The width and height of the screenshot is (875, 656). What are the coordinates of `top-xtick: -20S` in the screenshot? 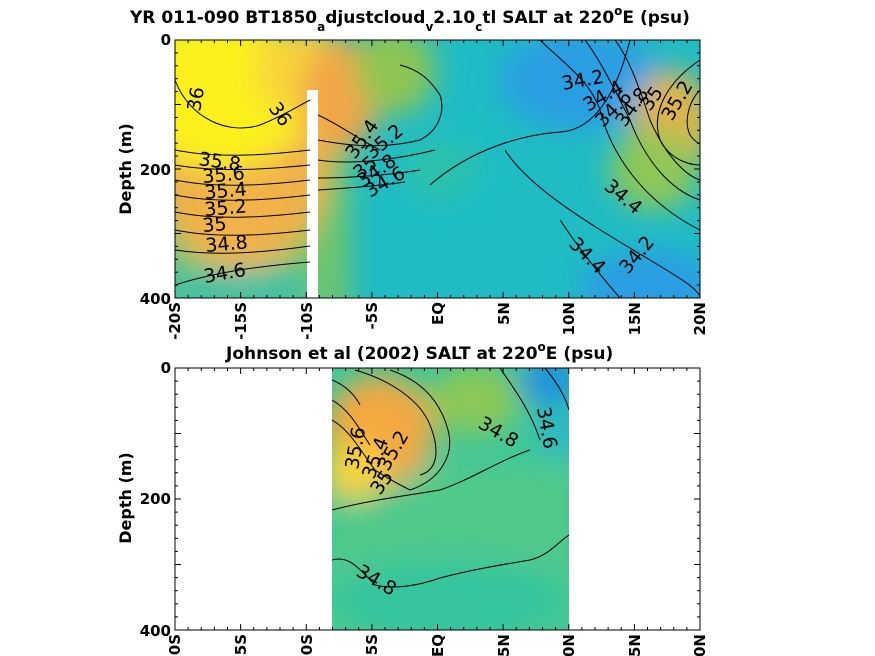 It's located at (175, 321).